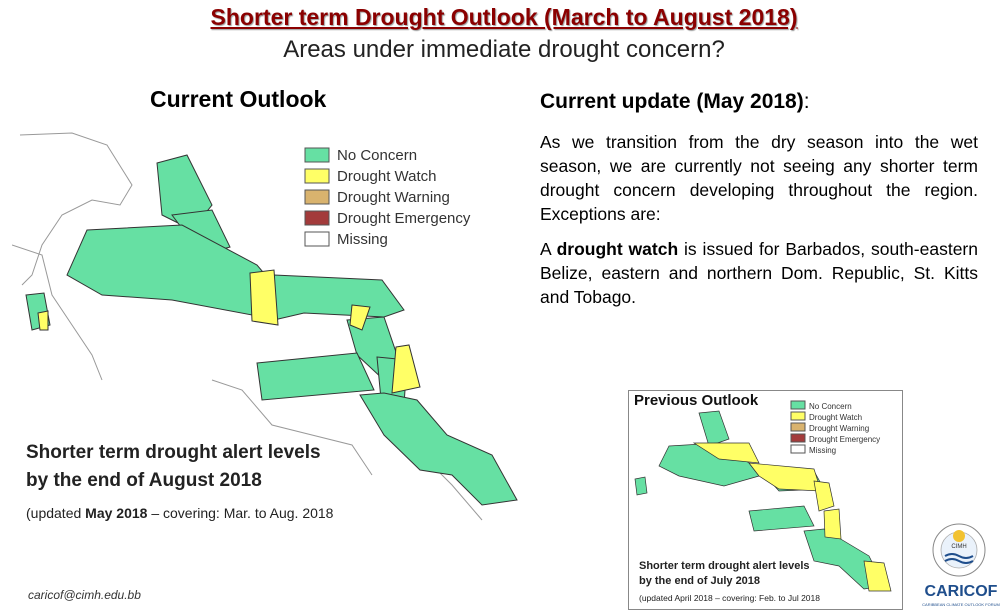 Image resolution: width=1008 pixels, height=612 pixels. What do you see at coordinates (699, 581) in the screenshot?
I see `prev-caption-line-2: by the end of July 2018` at bounding box center [699, 581].